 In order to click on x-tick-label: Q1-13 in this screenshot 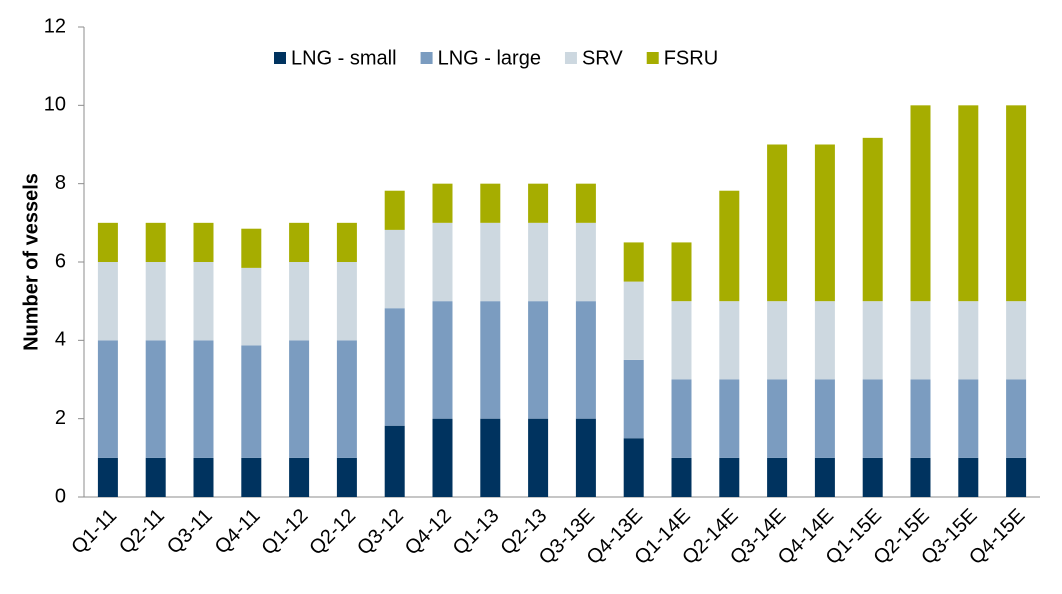, I will do `click(476, 532)`.